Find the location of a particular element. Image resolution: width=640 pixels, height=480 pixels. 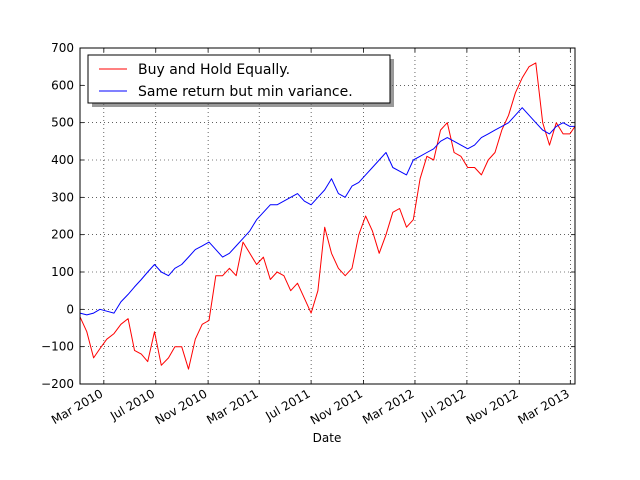

x-tick-label: Mar 2013 is located at coordinates (543, 406).